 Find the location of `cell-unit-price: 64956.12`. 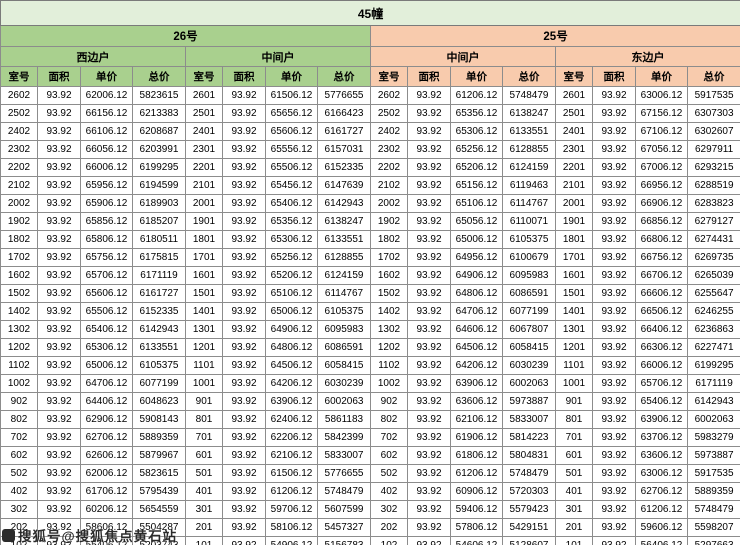

cell-unit-price: 64956.12 is located at coordinates (476, 257).